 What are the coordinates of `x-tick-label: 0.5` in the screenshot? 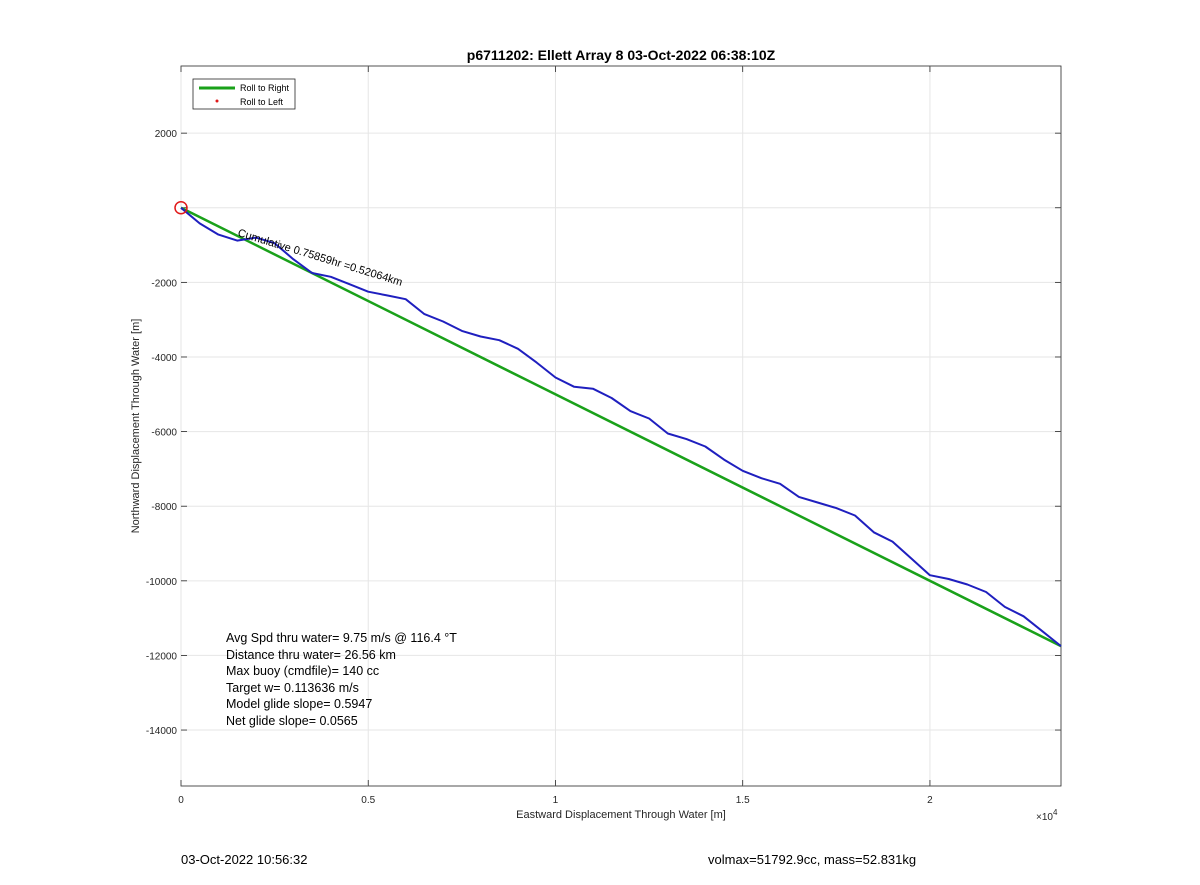 It's located at (368, 800).